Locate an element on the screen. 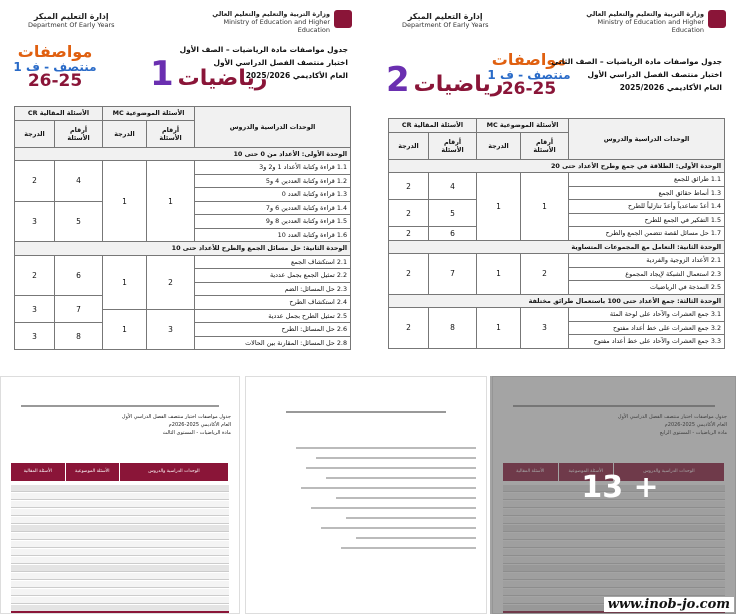  lesson-row: 2.3 استعمال الشبكة لإيجاد المجموع is located at coordinates (557, 273).